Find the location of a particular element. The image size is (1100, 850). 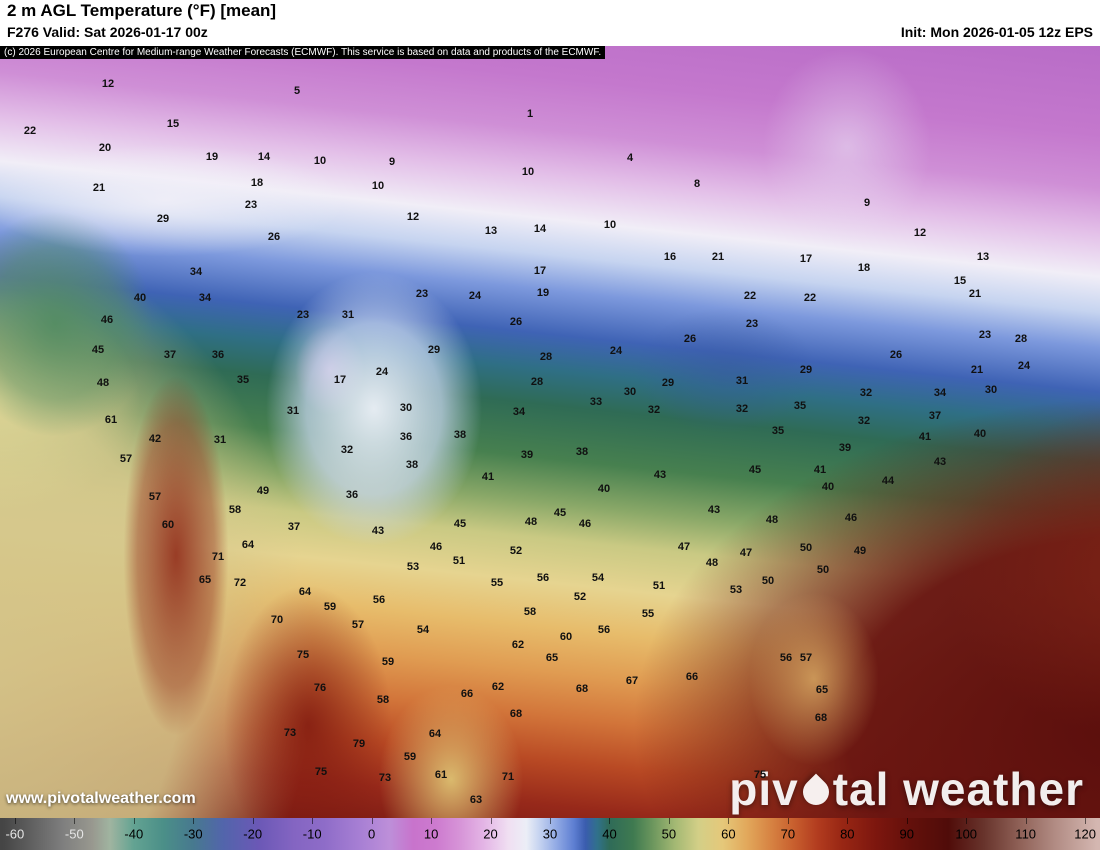

temp-label: 31 is located at coordinates (220, 440).